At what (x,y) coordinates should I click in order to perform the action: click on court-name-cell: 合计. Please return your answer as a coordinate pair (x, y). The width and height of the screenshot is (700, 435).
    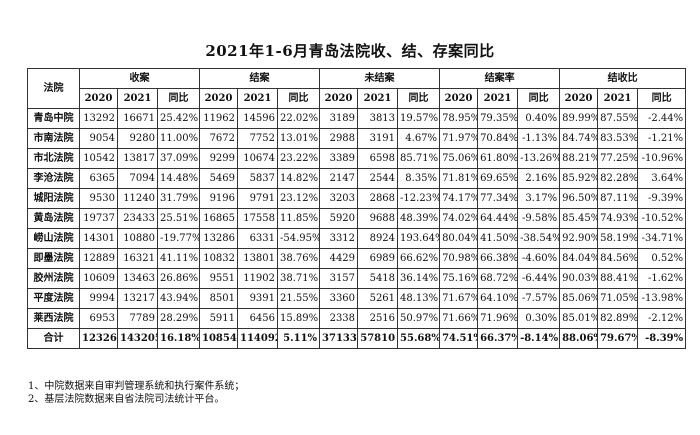
    Looking at the image, I should click on (53, 338).